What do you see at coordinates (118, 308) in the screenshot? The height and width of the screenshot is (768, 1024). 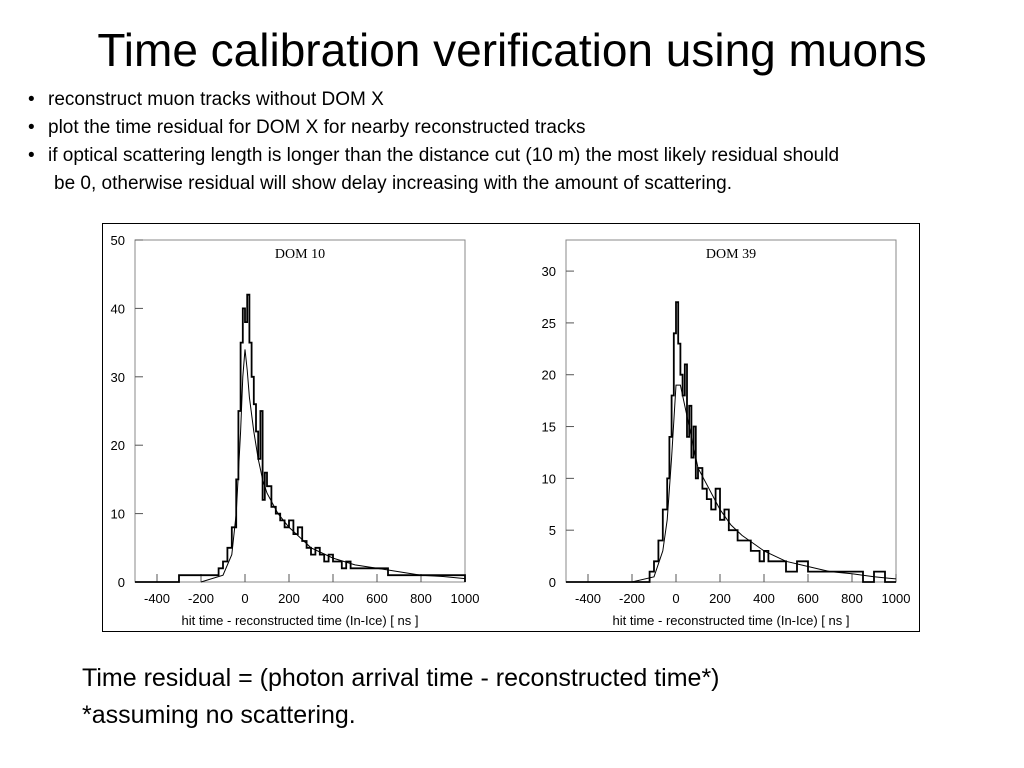 I see `y-tick-label: 40` at bounding box center [118, 308].